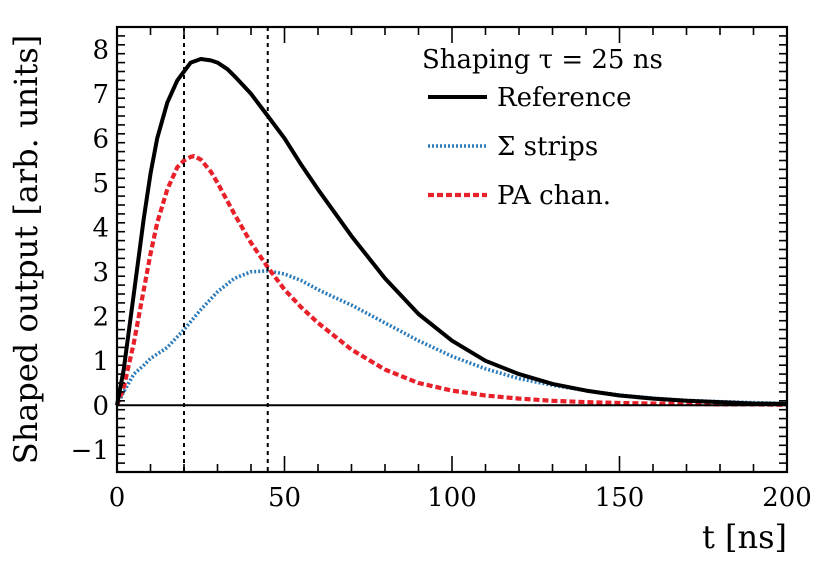  I want to click on x-tick-label: 50, so click(284, 498).